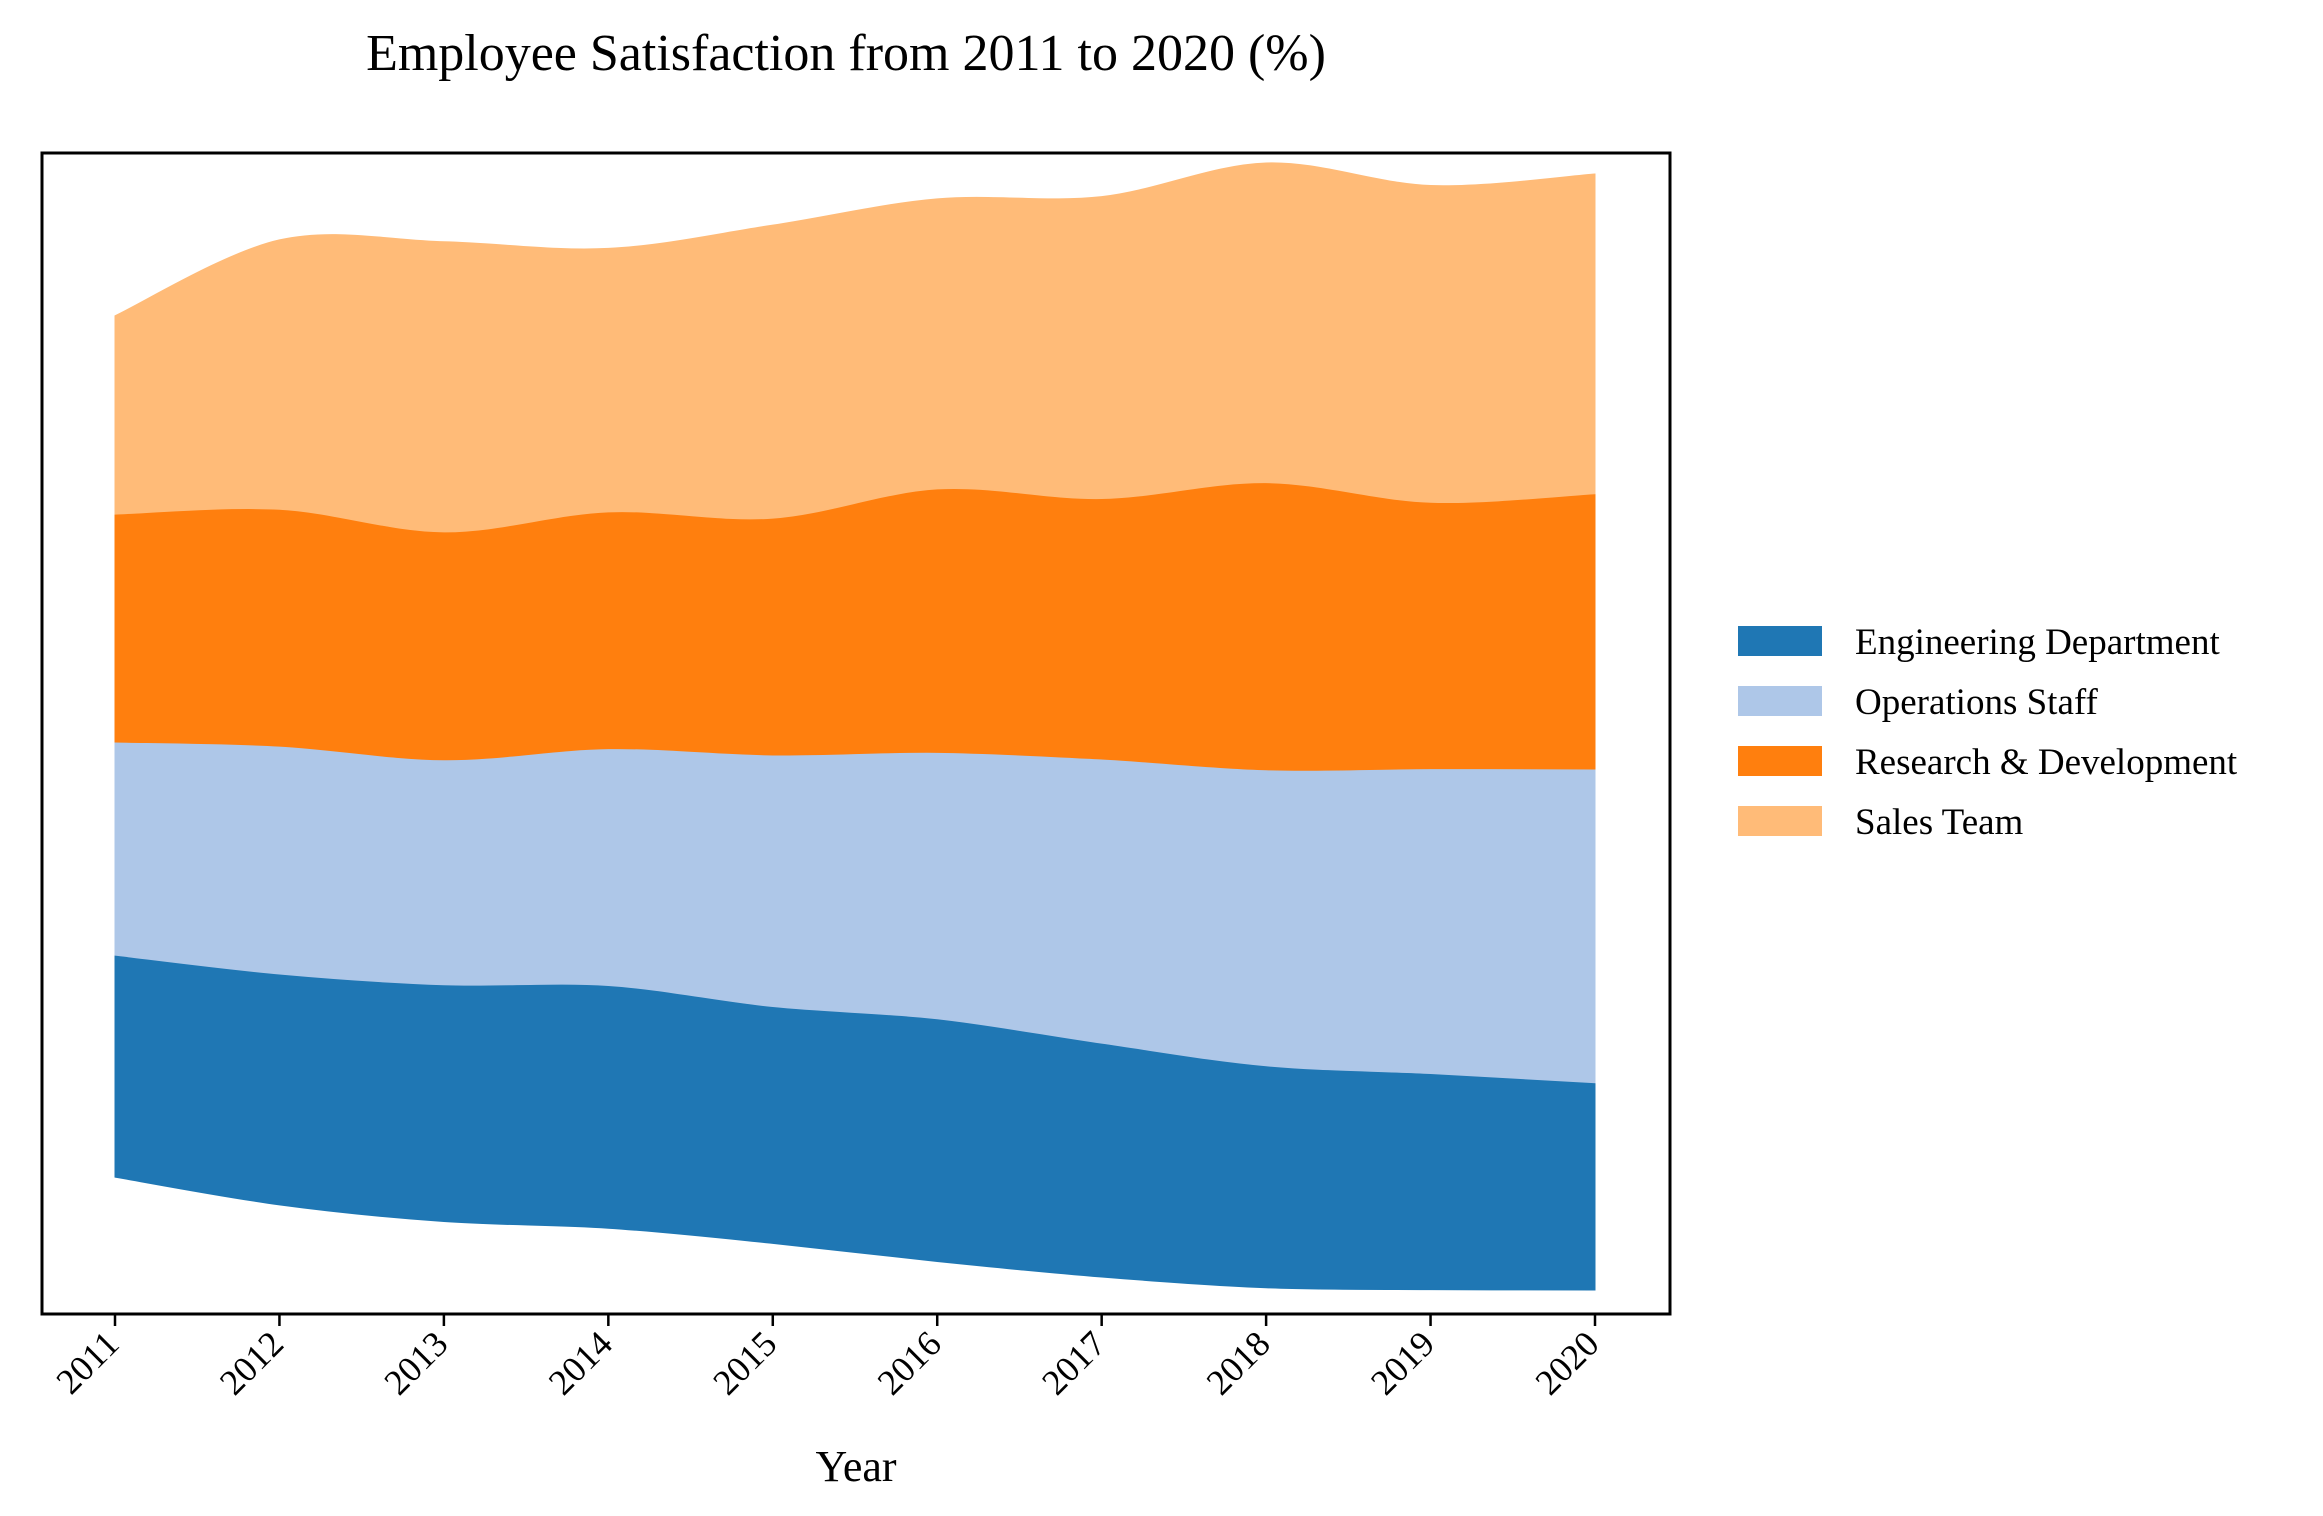  What do you see at coordinates (2046, 762) in the screenshot?
I see `legend-label: Research & Development` at bounding box center [2046, 762].